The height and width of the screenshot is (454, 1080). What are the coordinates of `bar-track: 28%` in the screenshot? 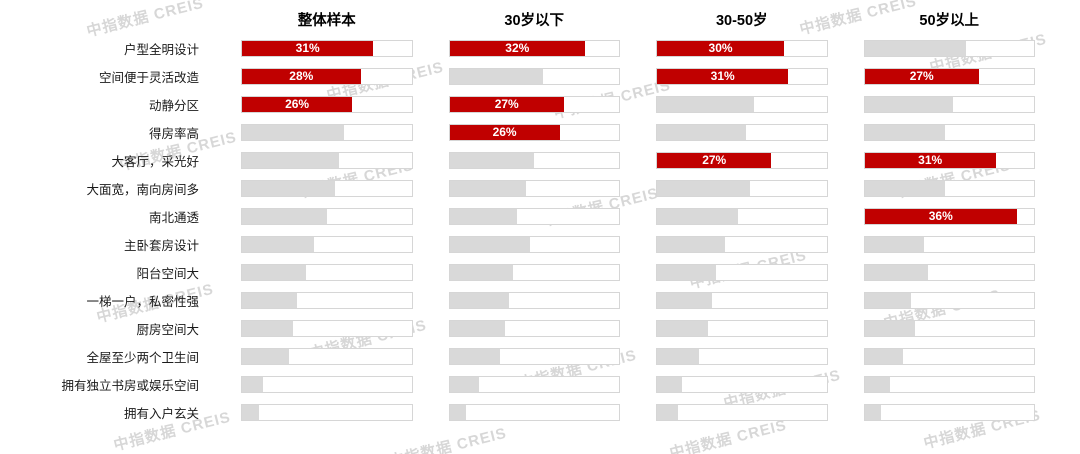 It's located at (327, 76).